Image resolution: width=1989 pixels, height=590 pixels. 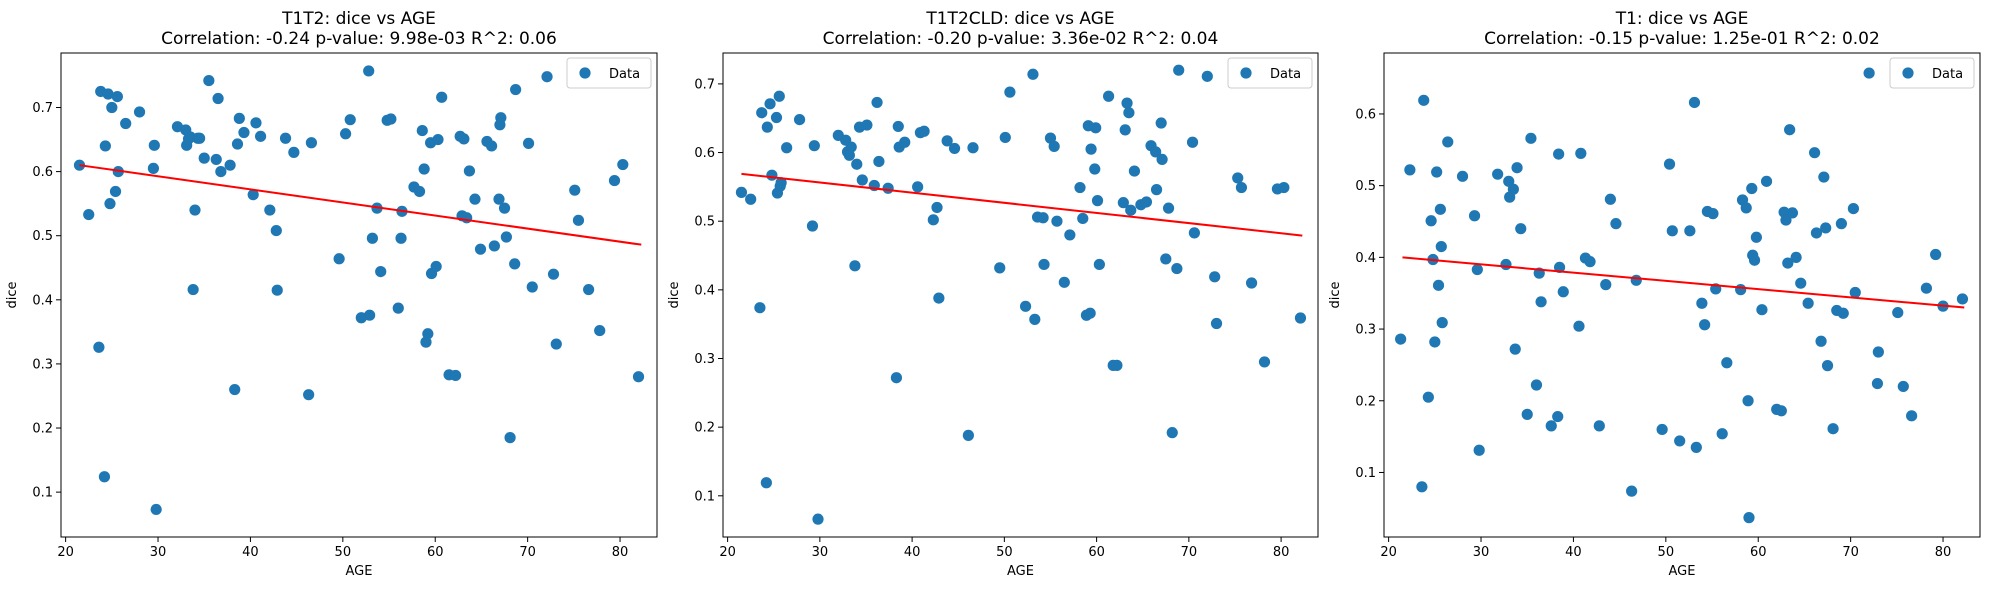 I want to click on x-tick-label: 80, so click(x=620, y=552).